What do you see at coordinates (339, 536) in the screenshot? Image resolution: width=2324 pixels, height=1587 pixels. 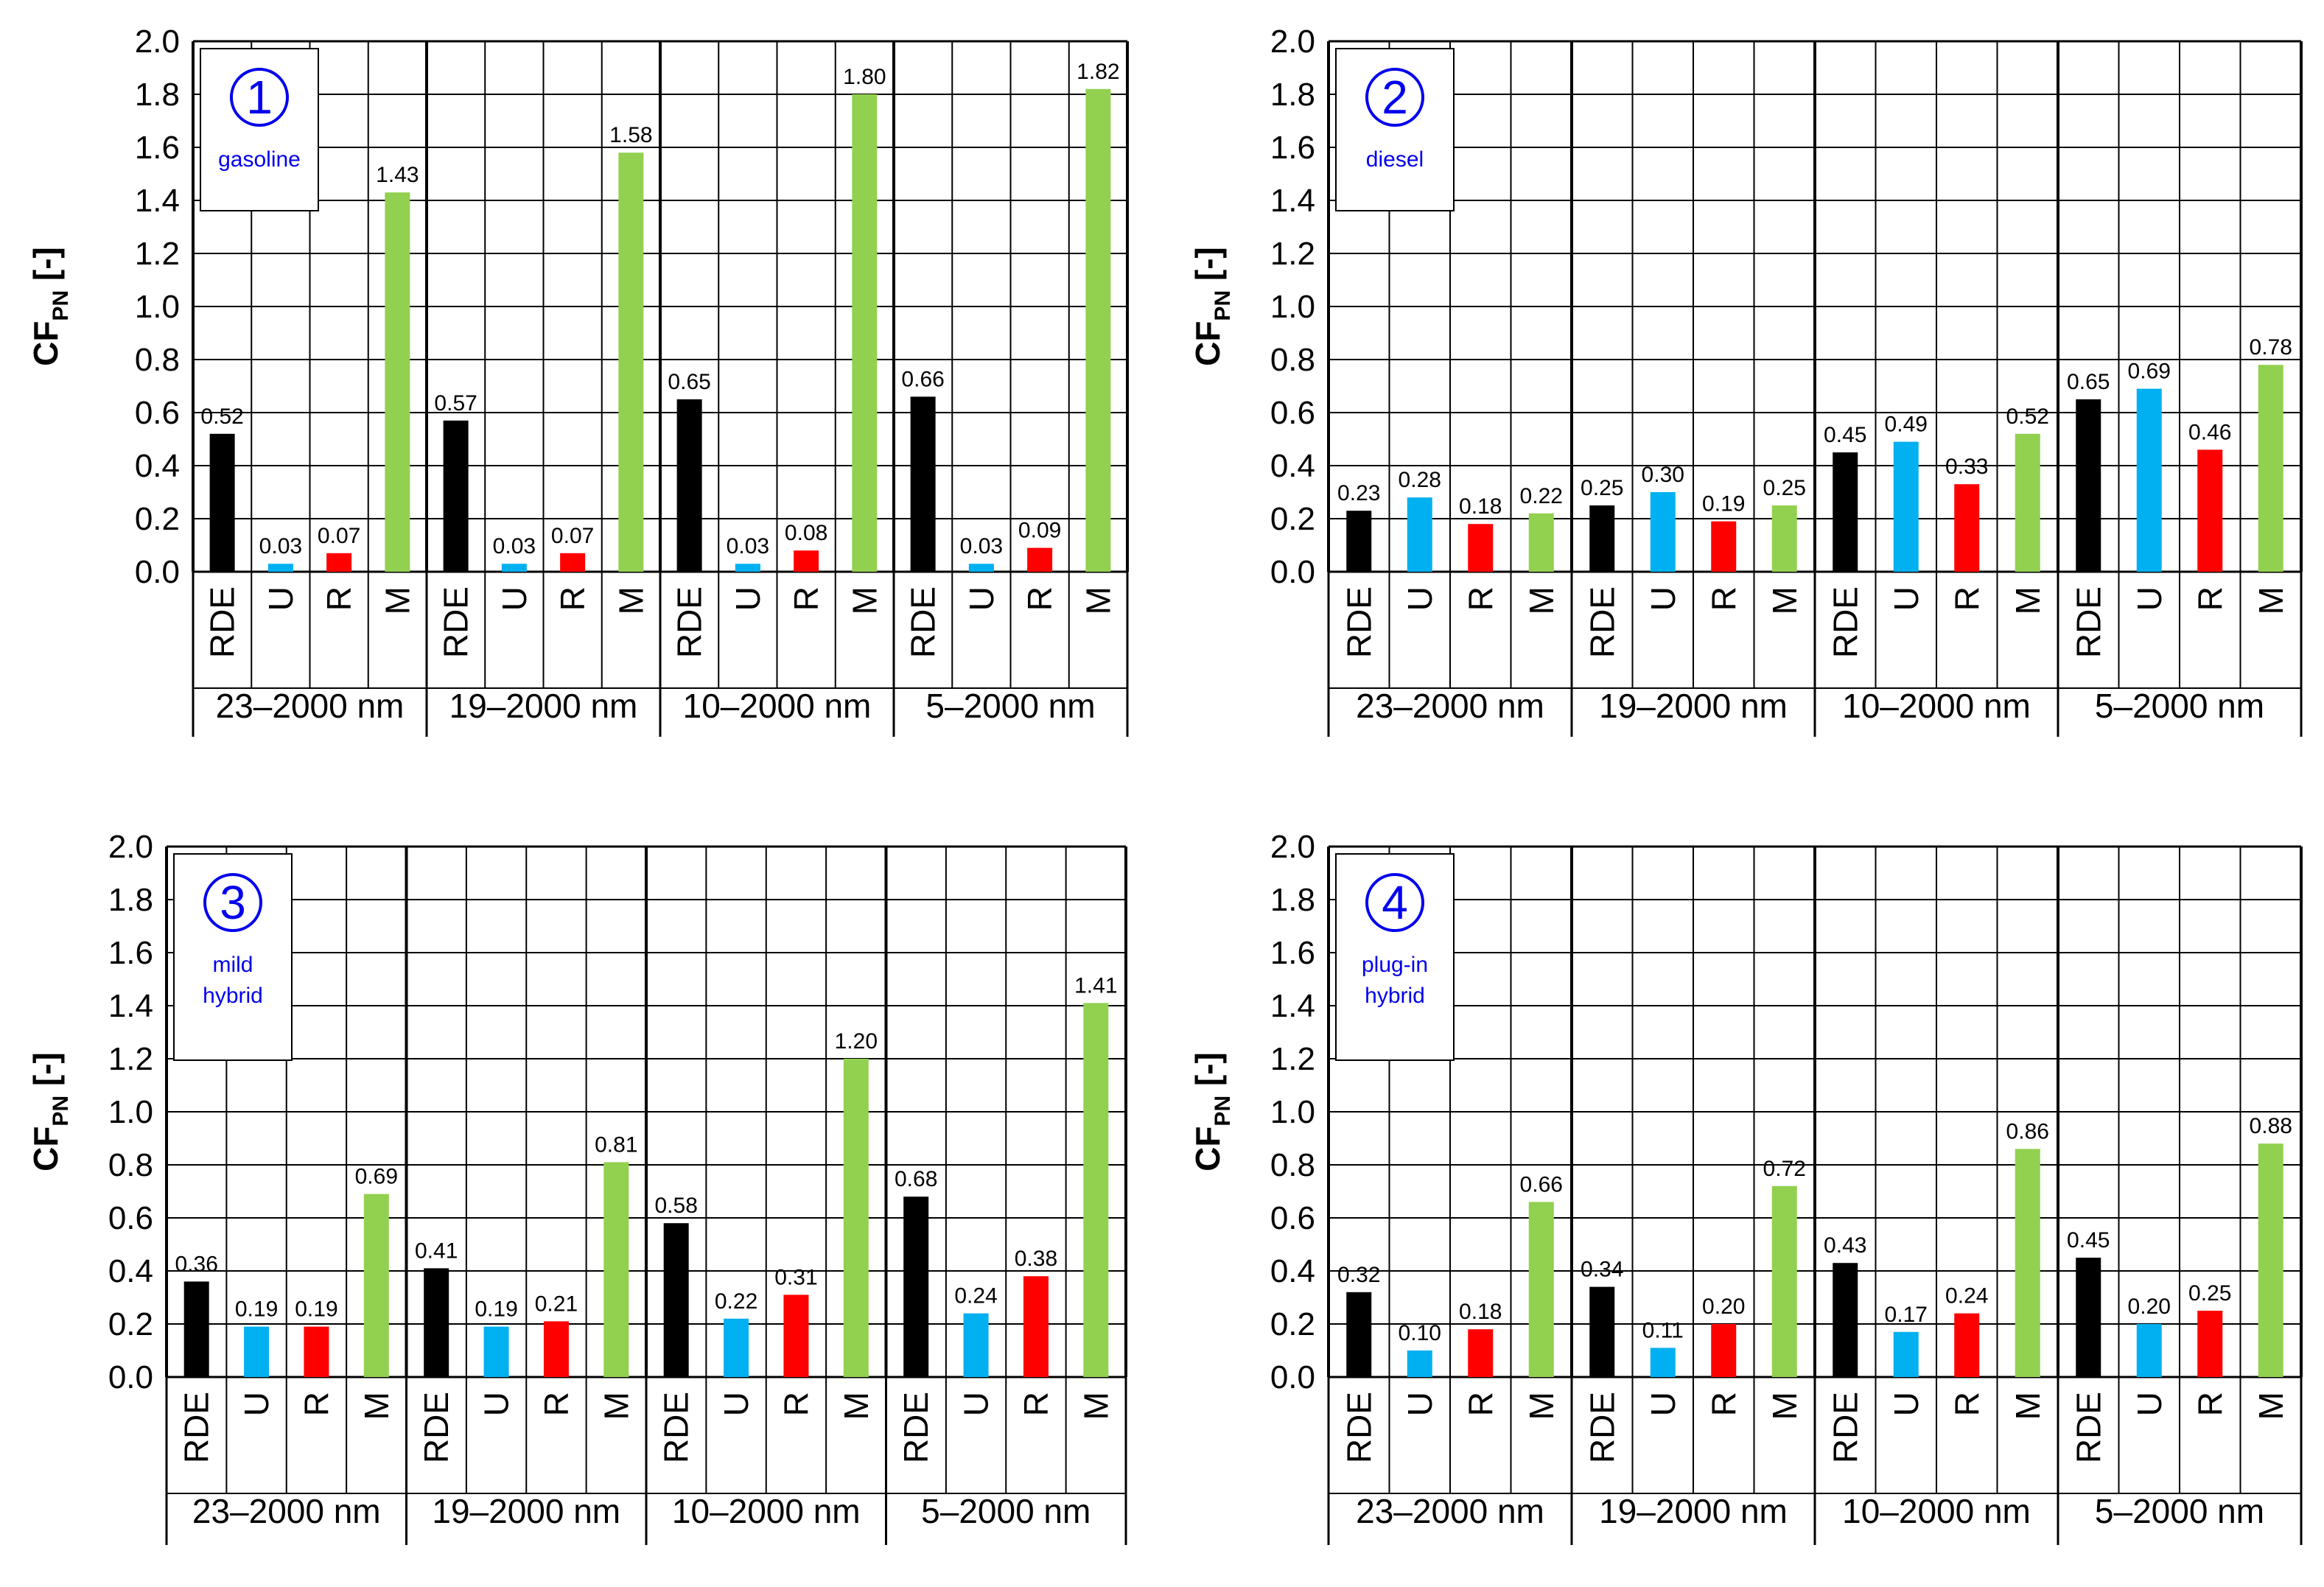 I see `data-label: 0.07` at bounding box center [339, 536].